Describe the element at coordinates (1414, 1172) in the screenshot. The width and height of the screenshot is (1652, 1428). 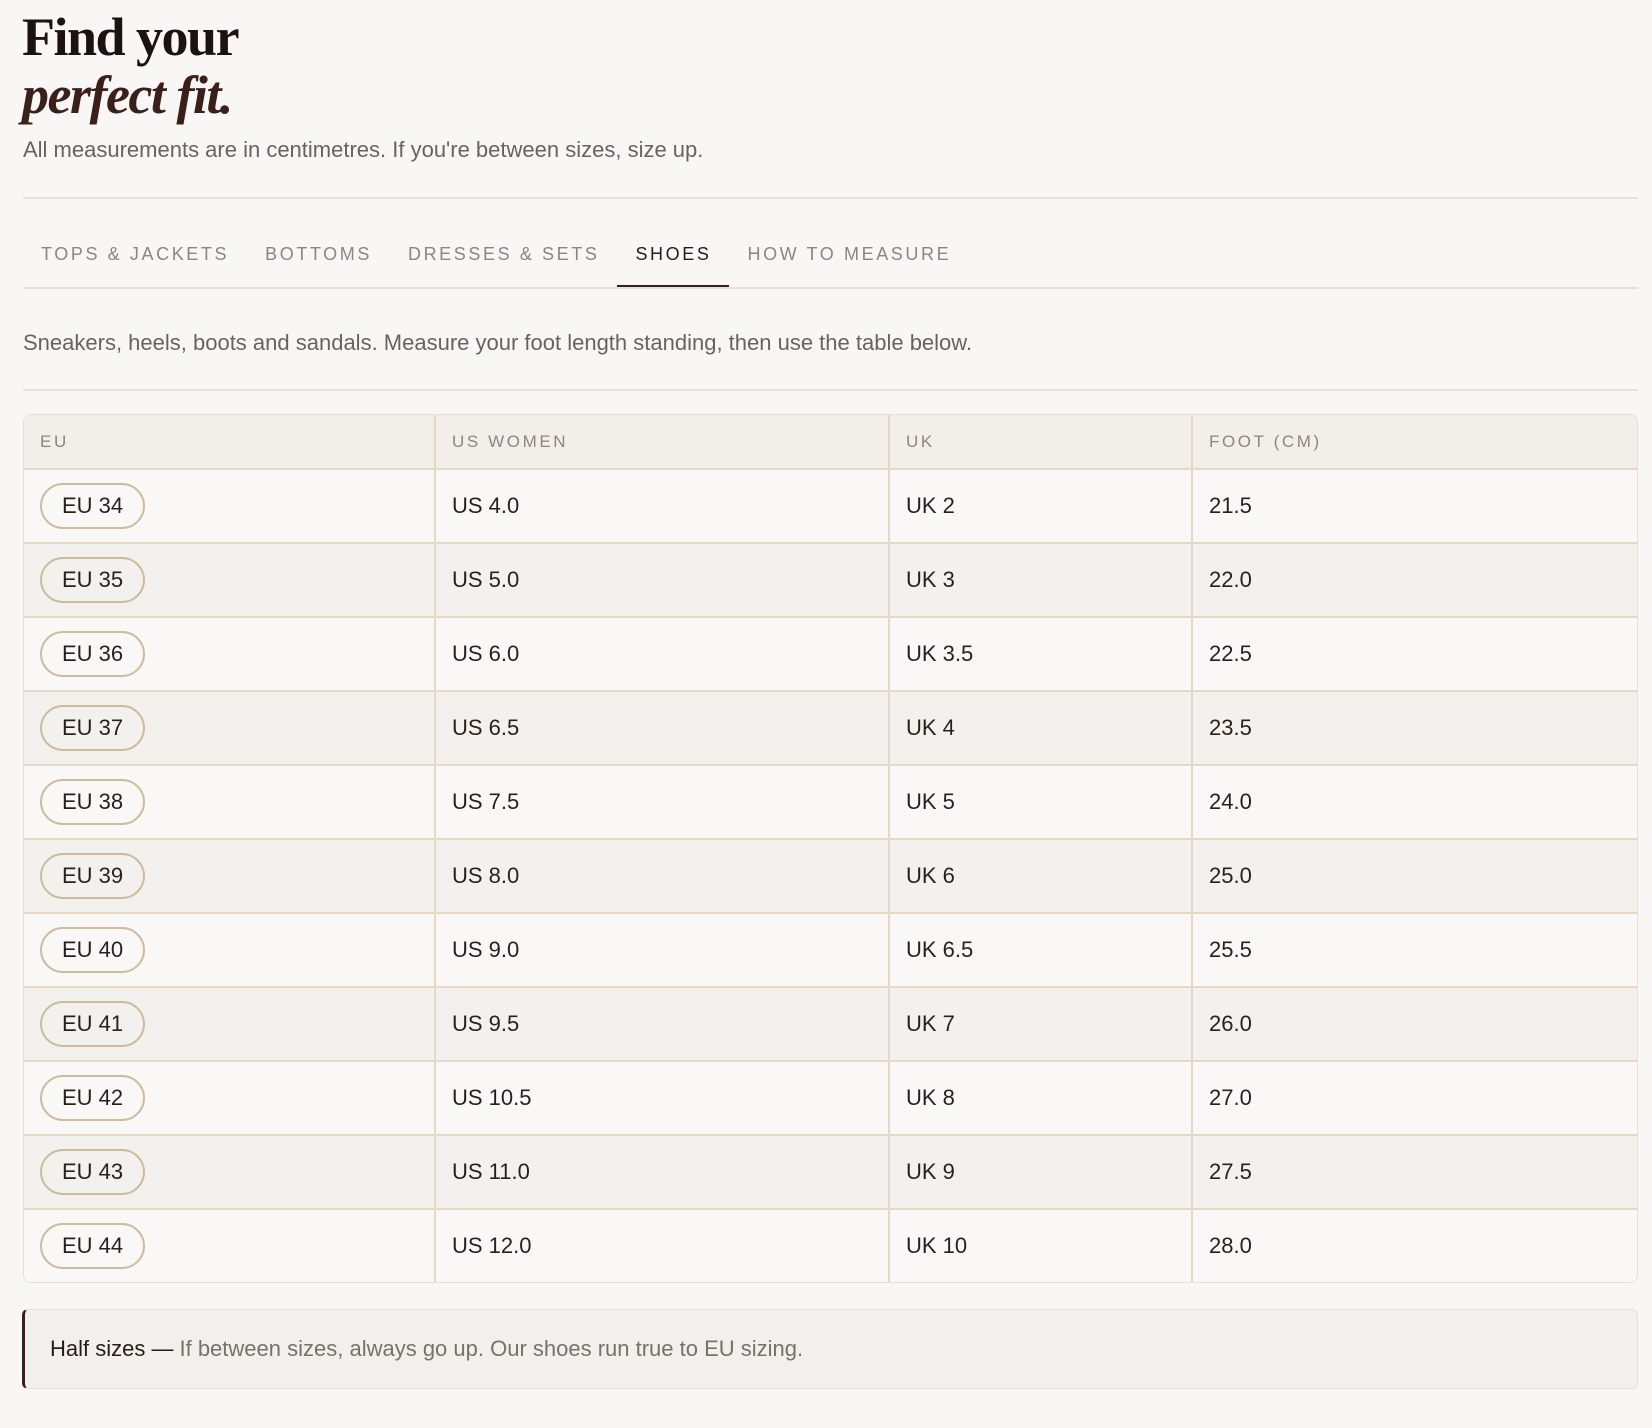
I see `cell-foot-cm: 27.5` at that location.